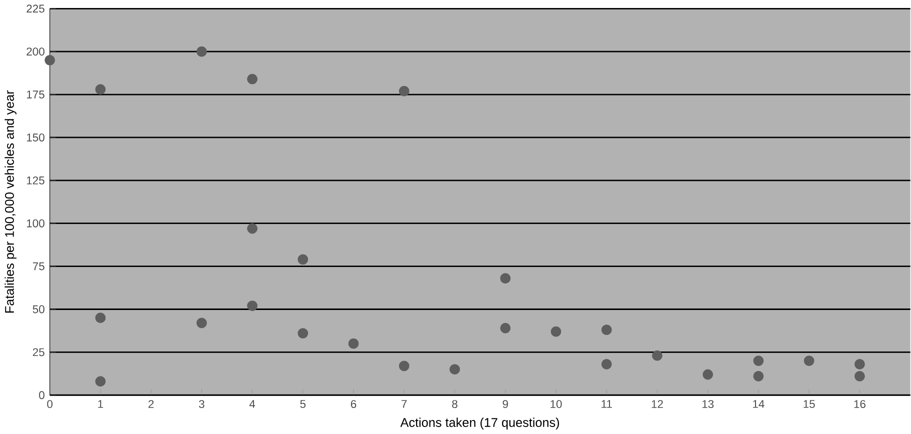 The height and width of the screenshot is (434, 911). Describe the element at coordinates (35, 180) in the screenshot. I see `y-tick-label: 125` at that location.